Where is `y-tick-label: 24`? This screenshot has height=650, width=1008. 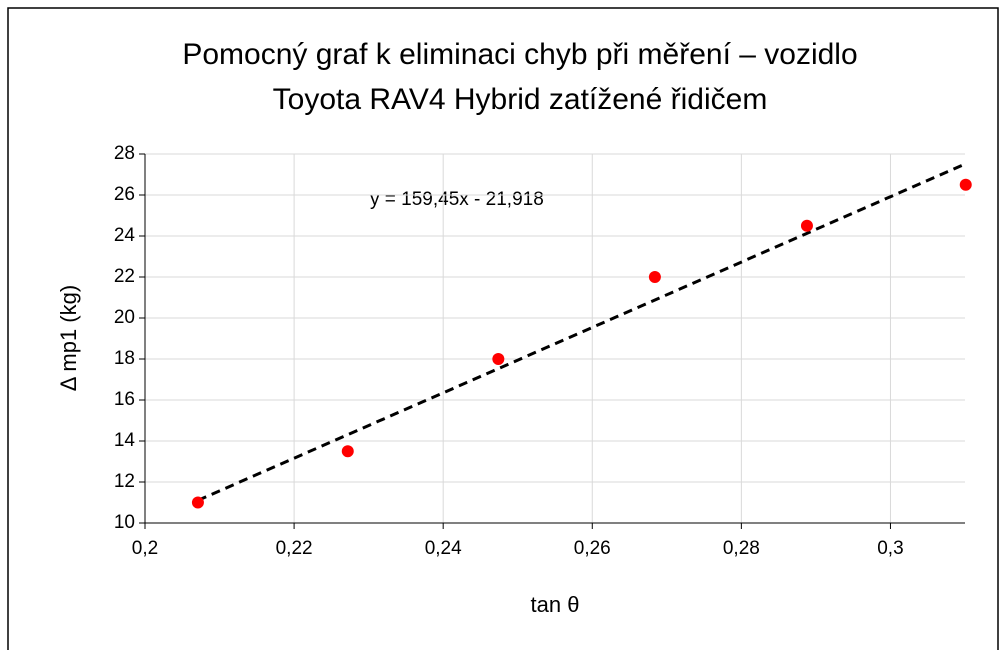 y-tick-label: 24 is located at coordinates (125, 235).